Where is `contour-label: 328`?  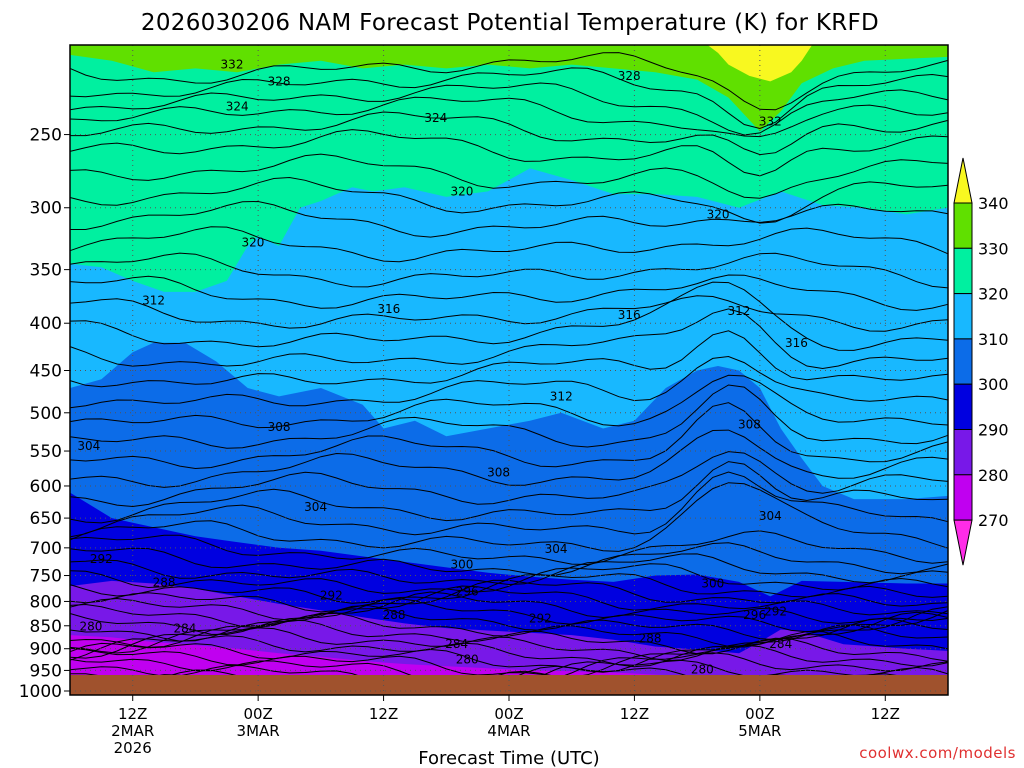 contour-label: 328 is located at coordinates (279, 81).